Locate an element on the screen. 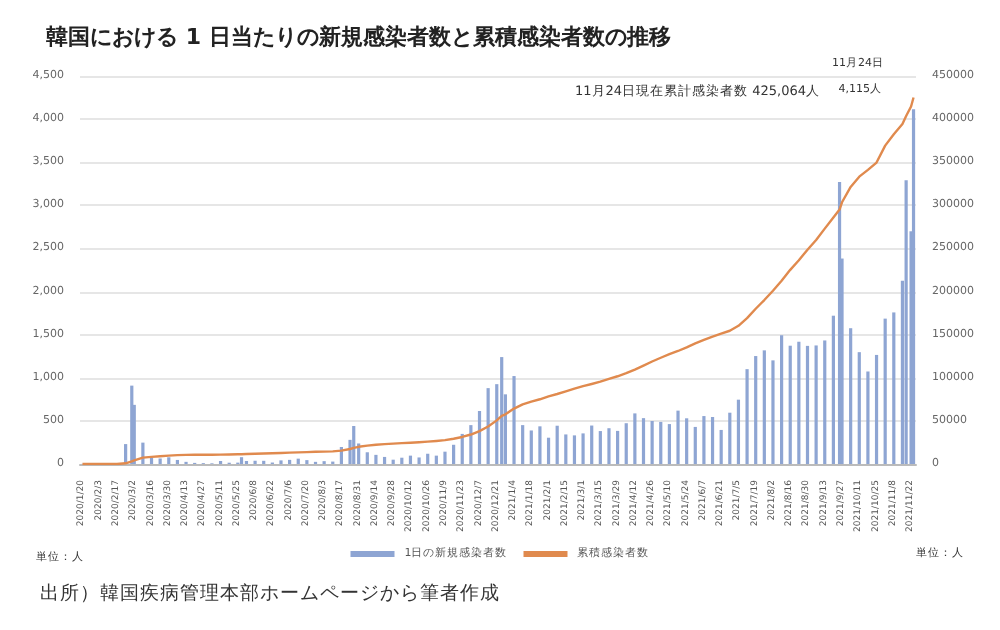  chart-title: 韓国における 1 日当たりの新規感染者数と累積感染者数の推移 is located at coordinates (358, 37).